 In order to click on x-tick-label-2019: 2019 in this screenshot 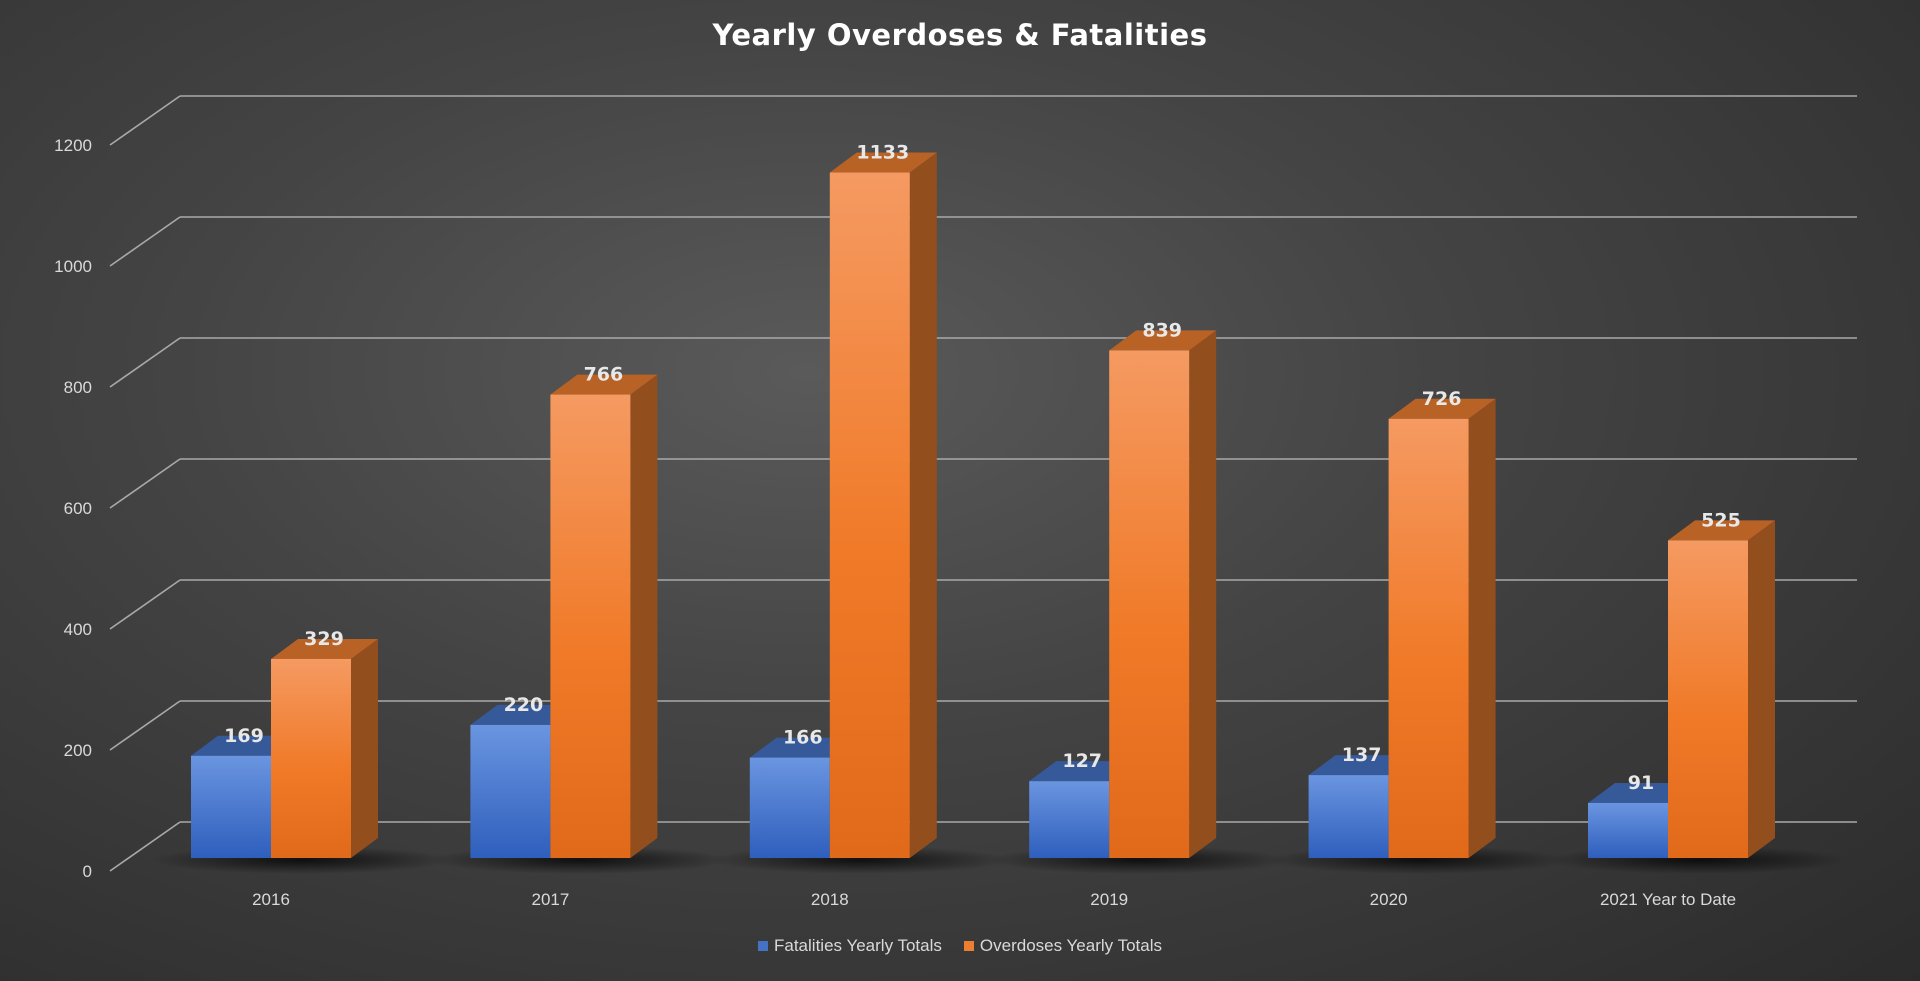, I will do `click(1109, 899)`.